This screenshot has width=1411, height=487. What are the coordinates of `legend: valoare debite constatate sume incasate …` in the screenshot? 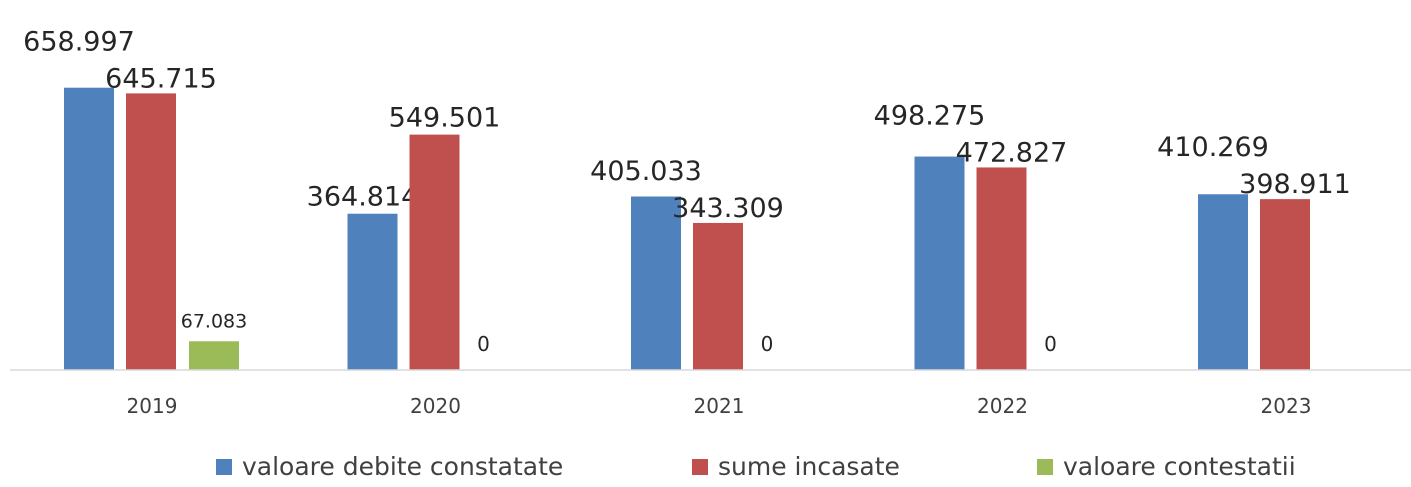 It's located at (705, 467).